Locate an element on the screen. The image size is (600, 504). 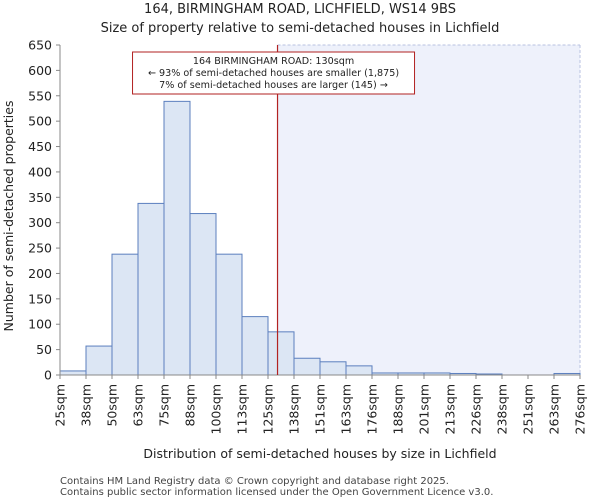
x-tick-label-263sqm: 263sqm is located at coordinates (554, 409).